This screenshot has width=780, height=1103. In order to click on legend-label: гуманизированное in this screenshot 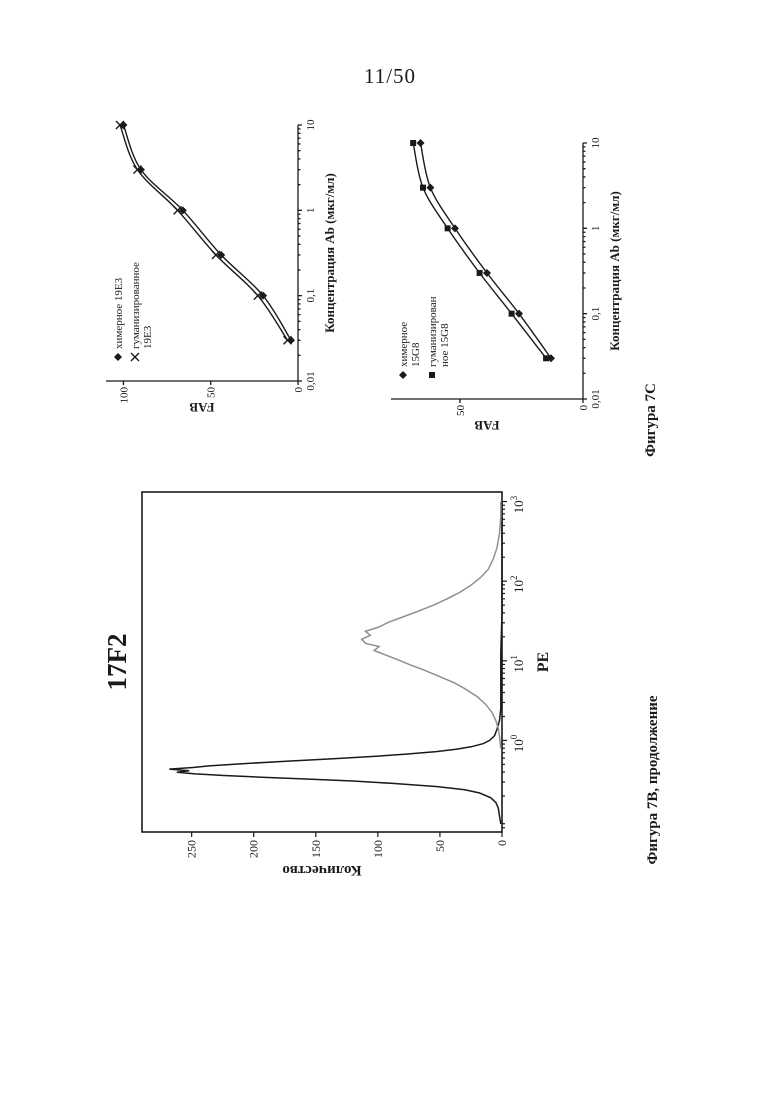, I will do `click(136, 305)`.